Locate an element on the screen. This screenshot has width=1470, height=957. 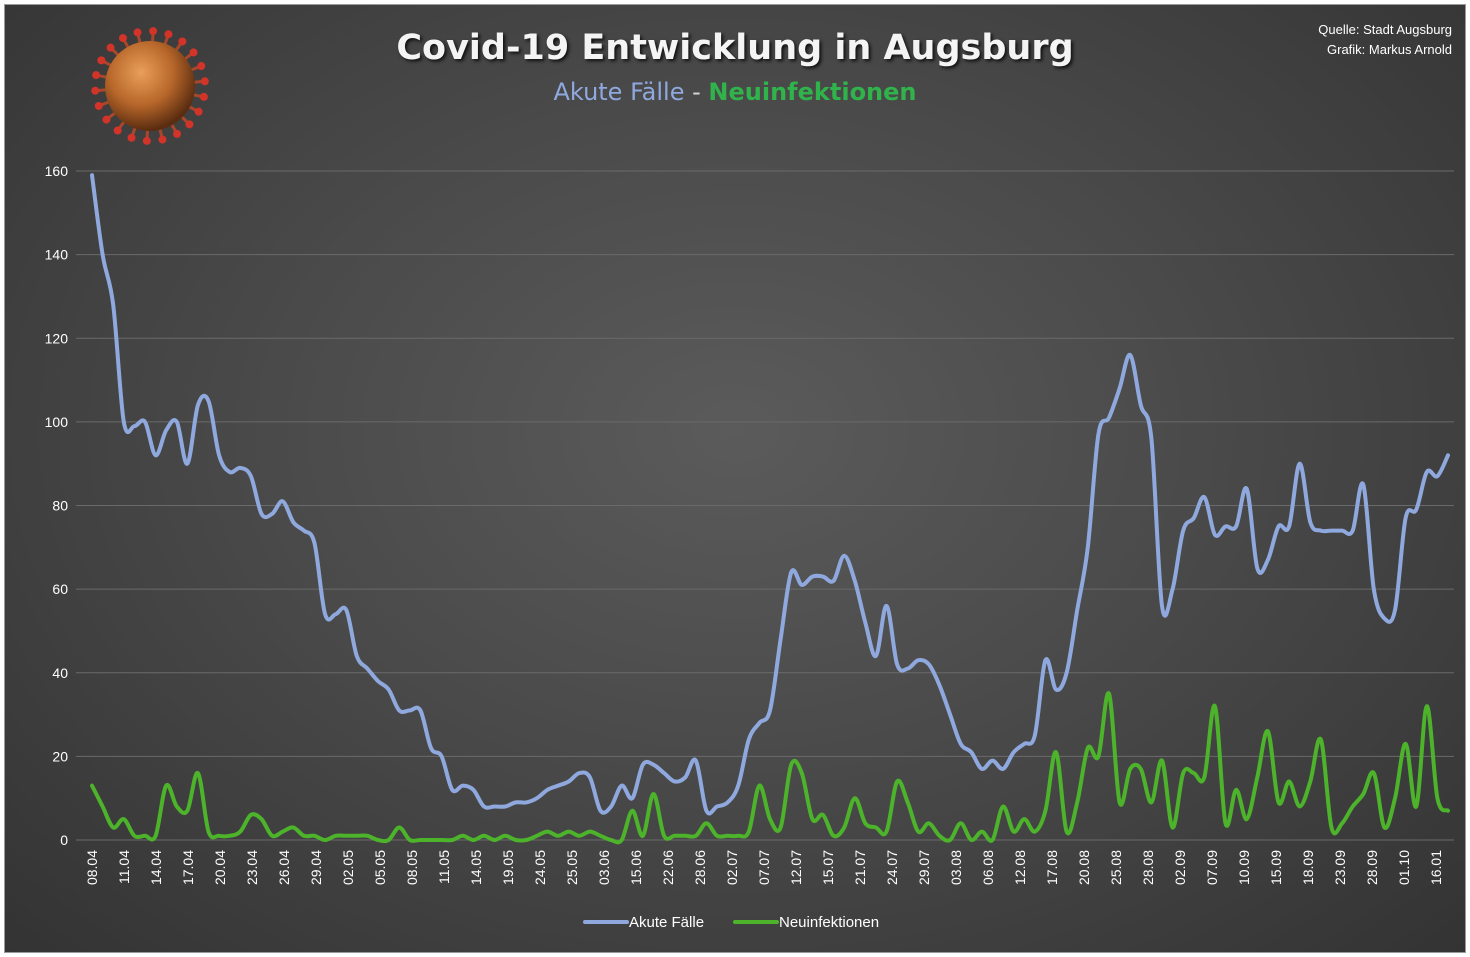
x-tick-label: 29.04 is located at coordinates (316, 867).